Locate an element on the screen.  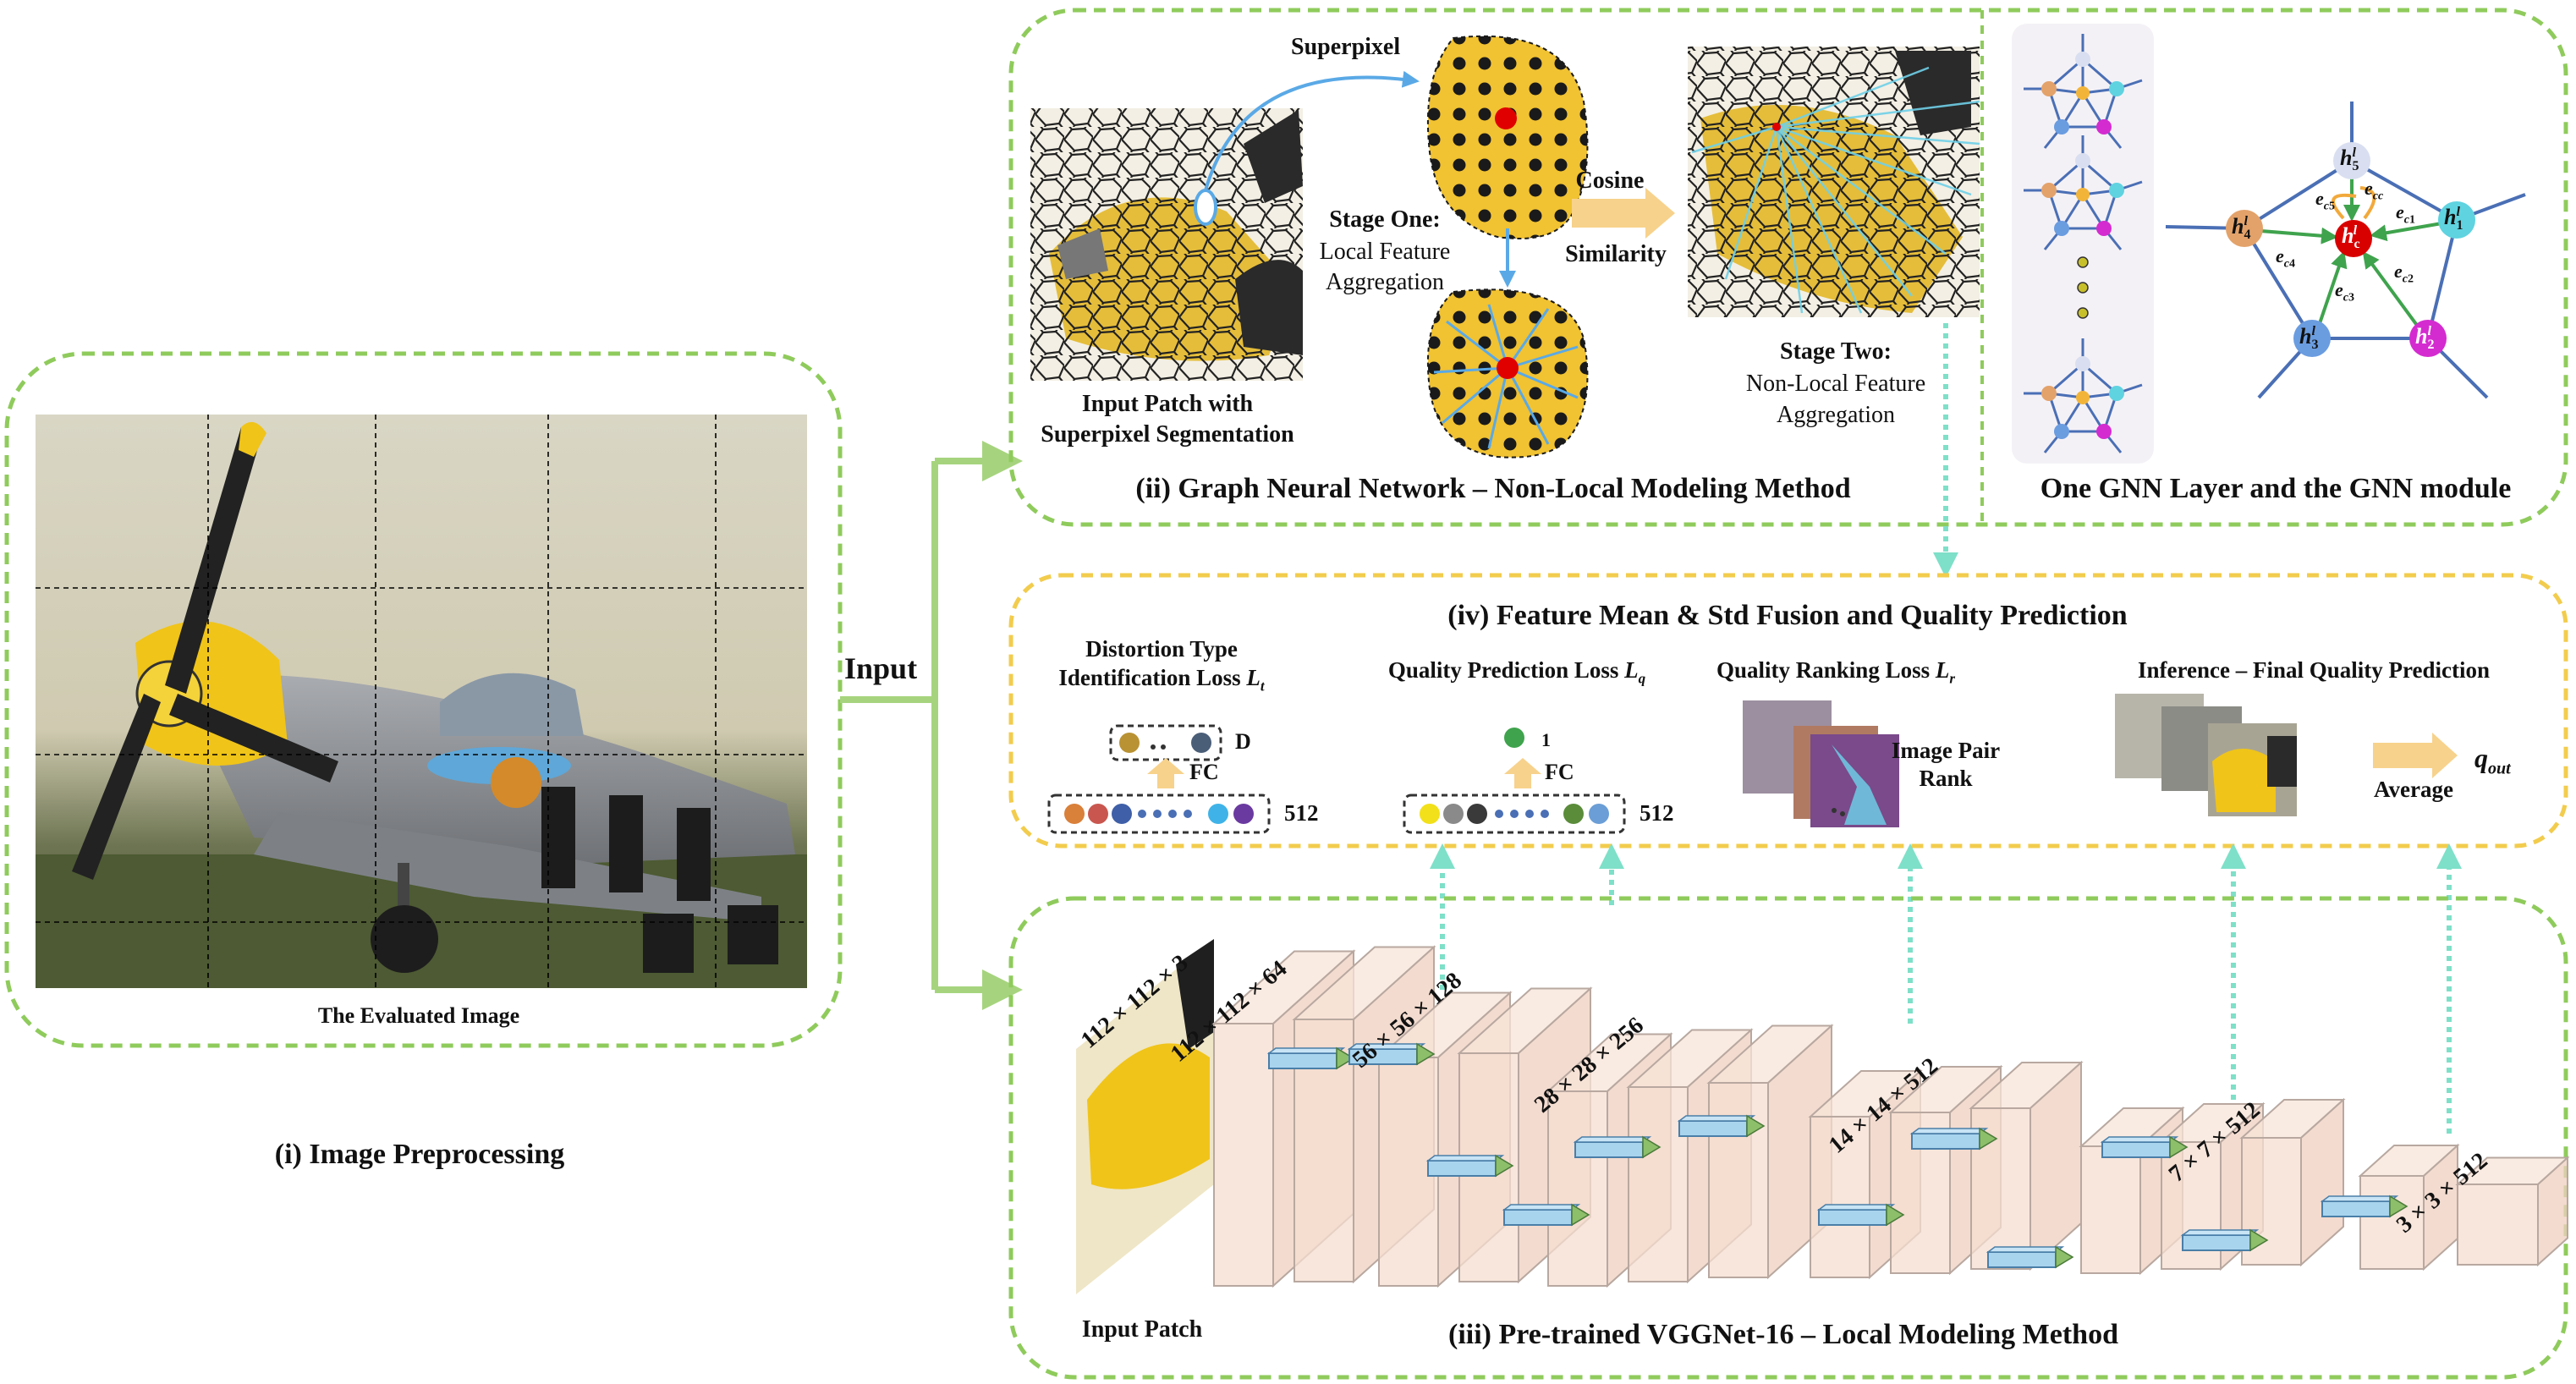
node-label-hc: hcl is located at coordinates (2351, 237).